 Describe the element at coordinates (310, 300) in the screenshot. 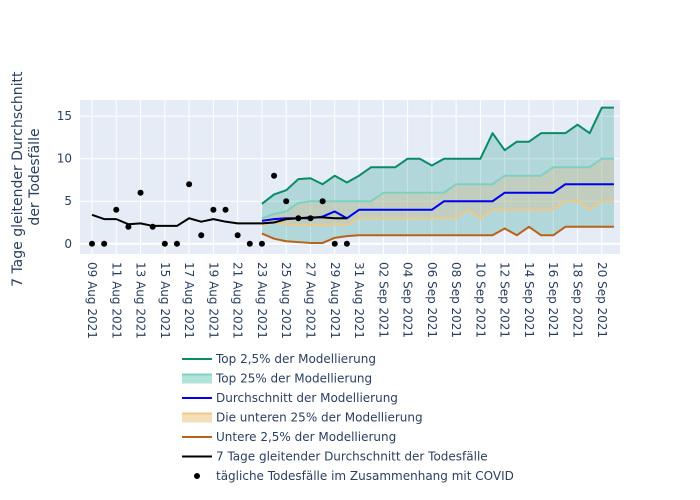

I see `x-tick-label: 27 Aug 2021` at that location.